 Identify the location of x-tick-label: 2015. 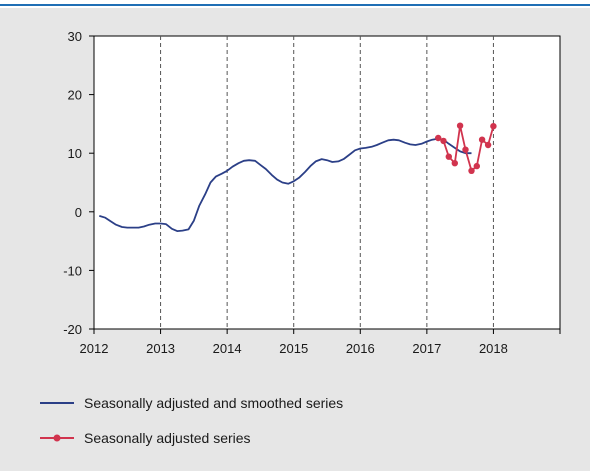
(293, 348).